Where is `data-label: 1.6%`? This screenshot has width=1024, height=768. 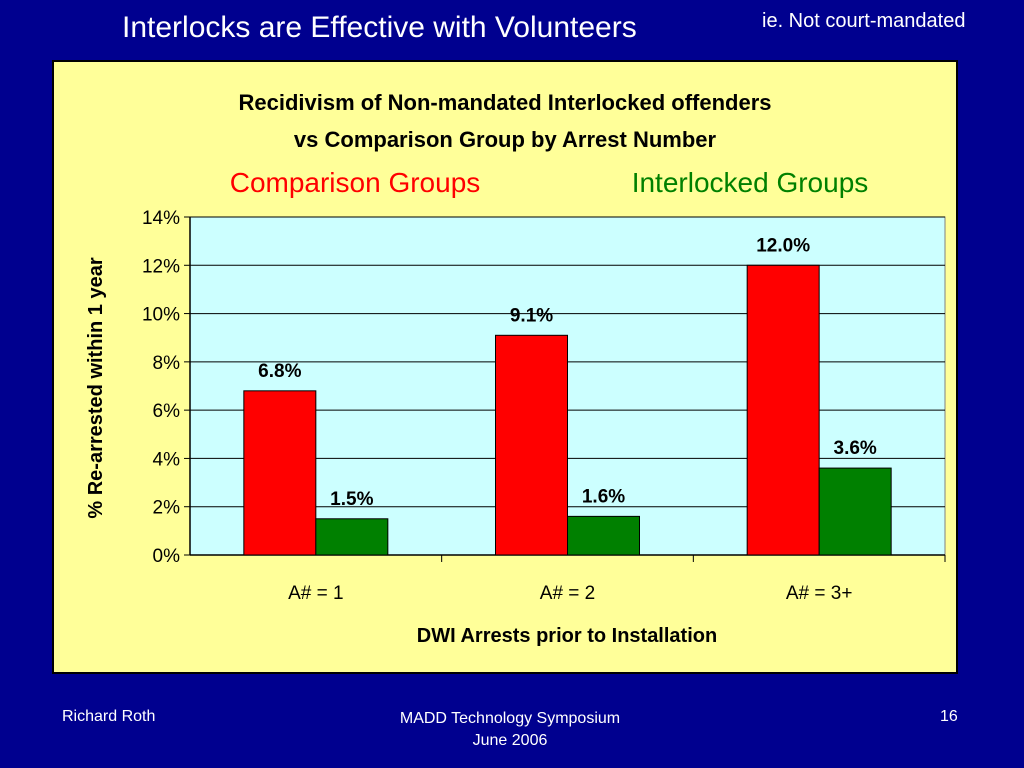
data-label: 1.6% is located at coordinates (603, 496).